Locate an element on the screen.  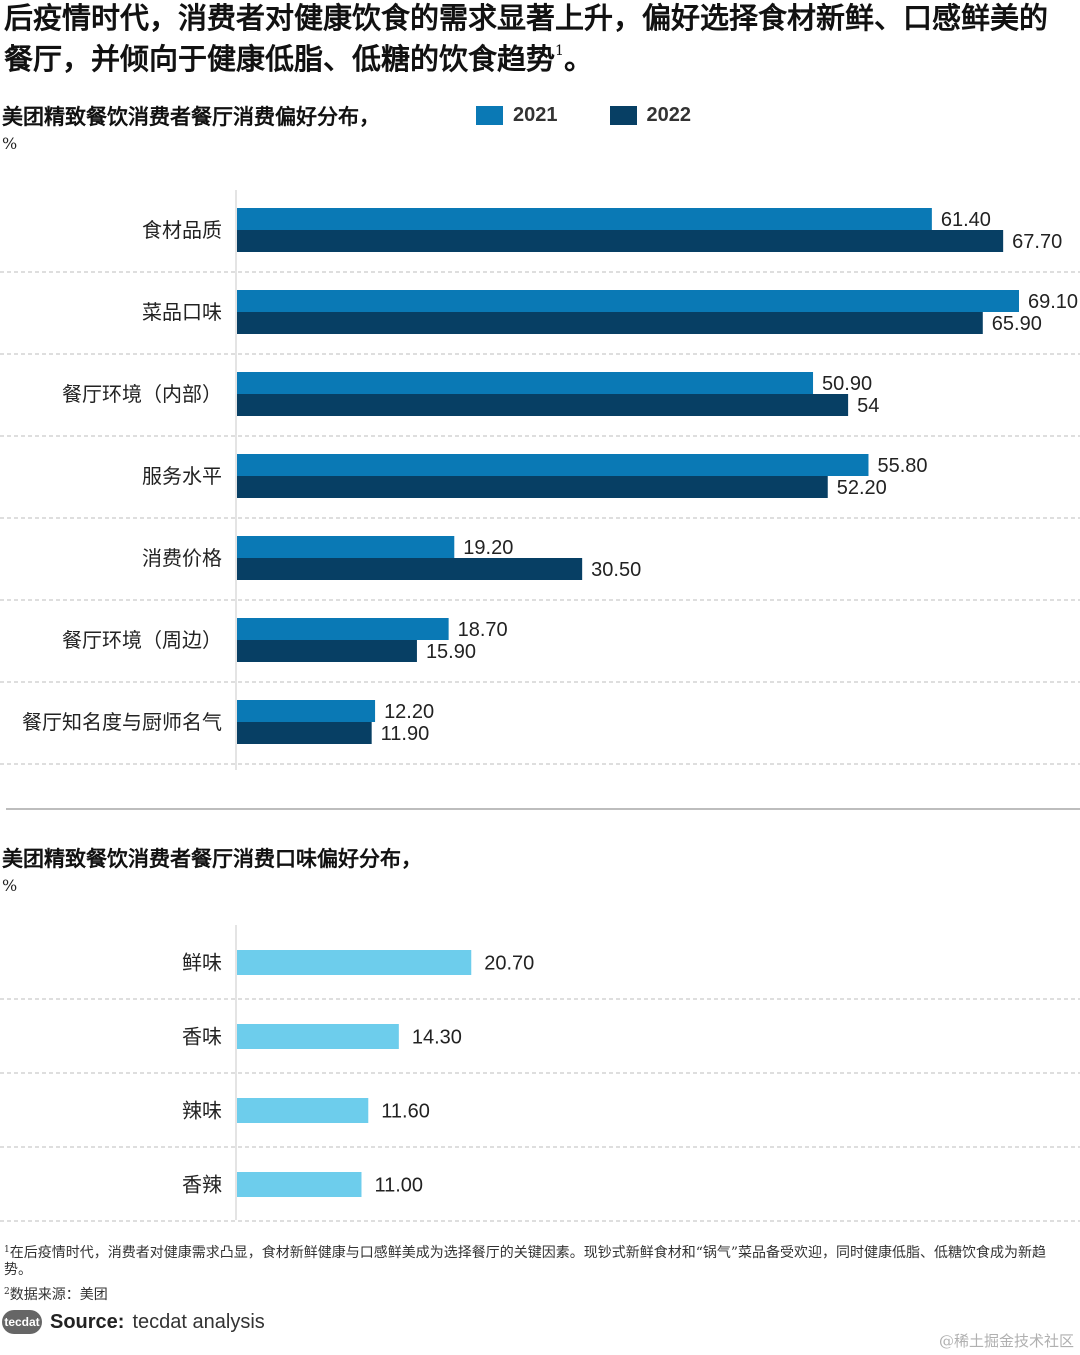
chart2-category-label: 辣味 is located at coordinates (202, 1111).